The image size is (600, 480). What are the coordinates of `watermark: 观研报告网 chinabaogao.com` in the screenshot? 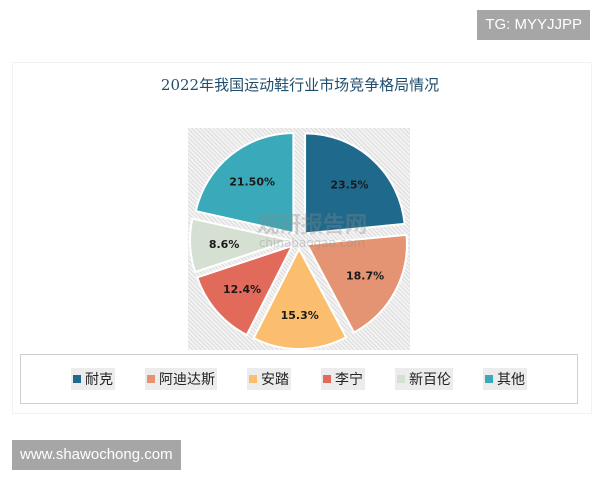 It's located at (312, 231).